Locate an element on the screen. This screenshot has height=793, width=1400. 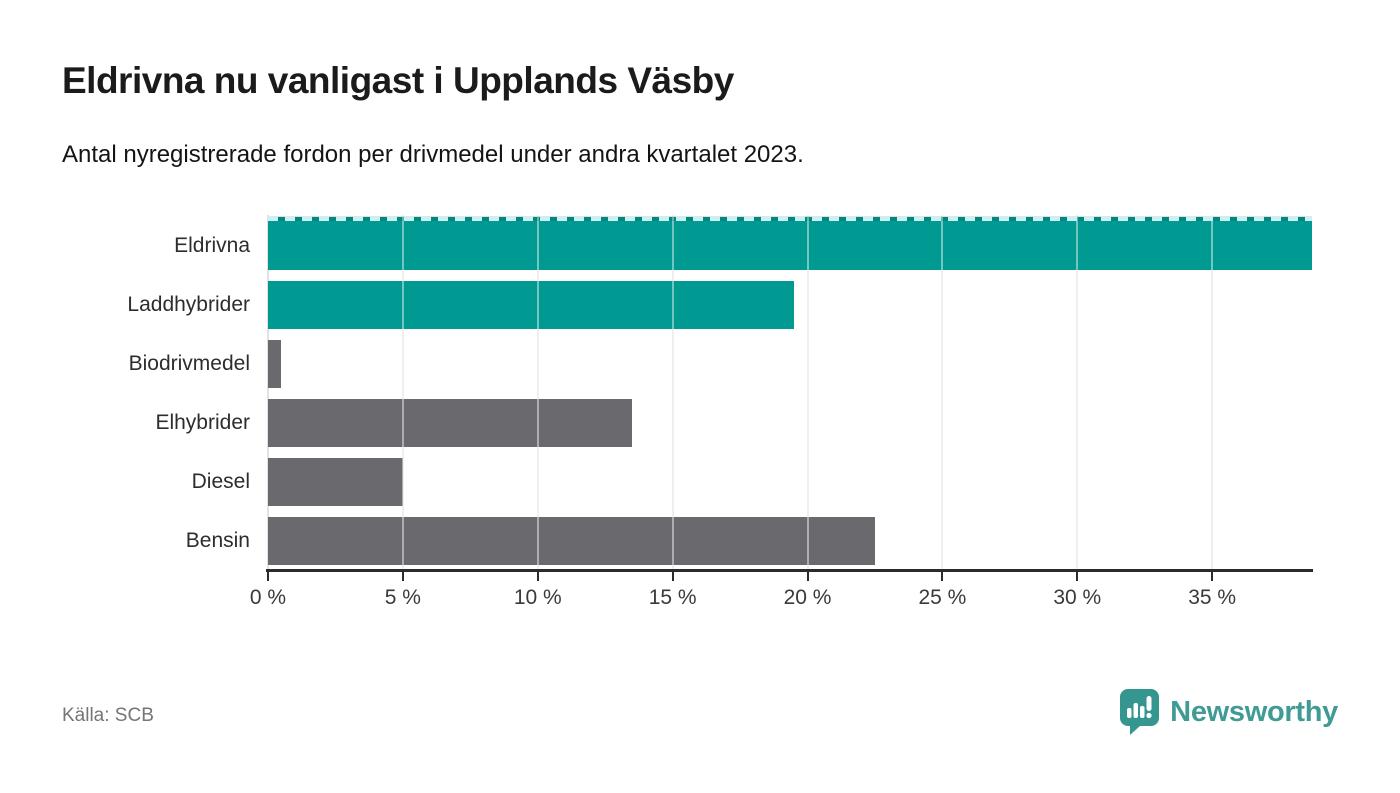
y-axis-label-diesel: Diesel is located at coordinates (220, 481).